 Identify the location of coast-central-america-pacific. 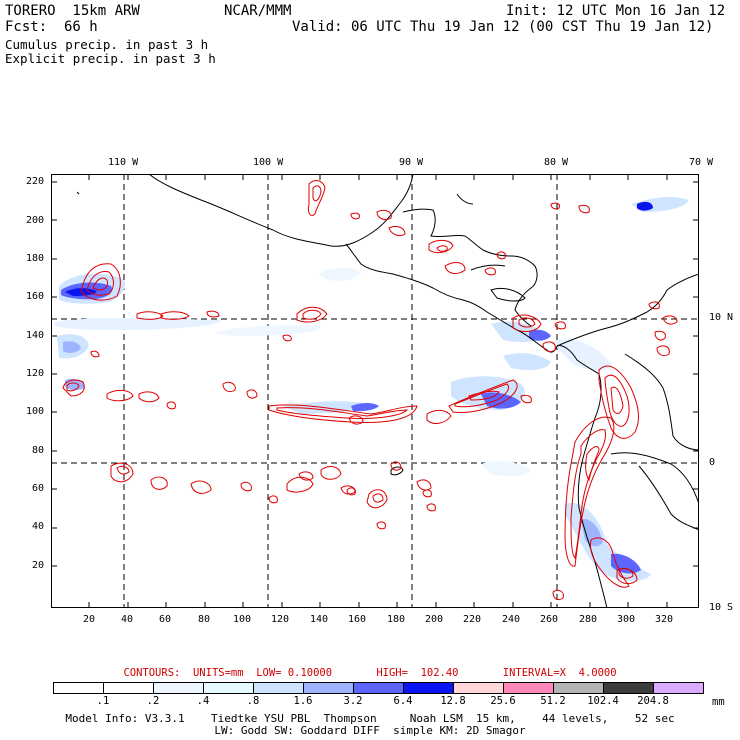
(451, 298).